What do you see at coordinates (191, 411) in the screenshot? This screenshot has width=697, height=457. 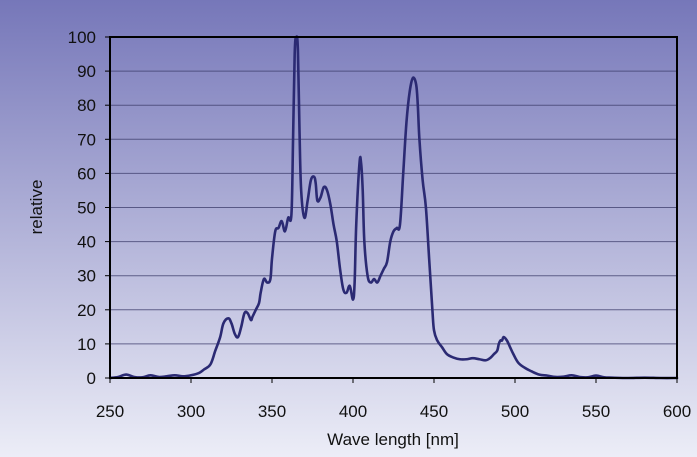 I see `x-tick-label-300: 300` at bounding box center [191, 411].